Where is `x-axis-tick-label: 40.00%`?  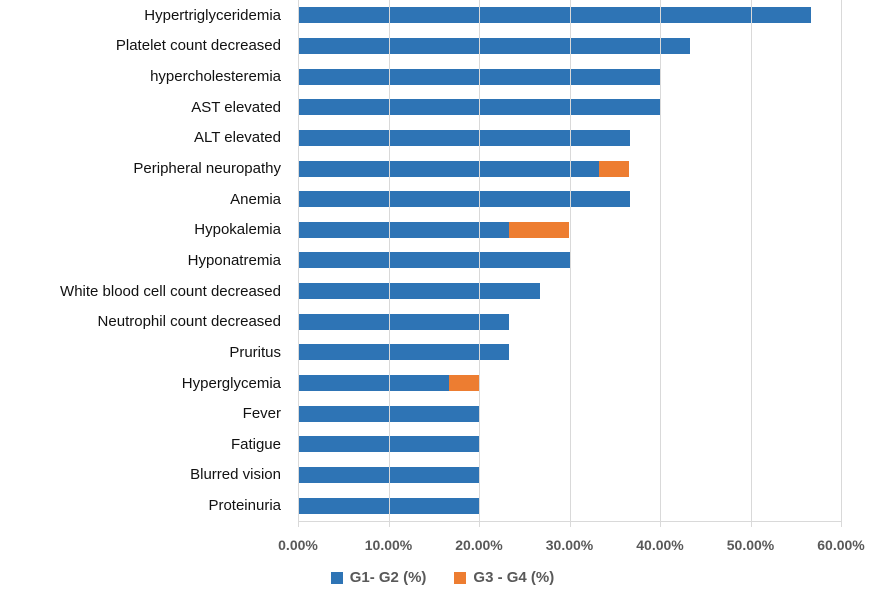
x-axis-tick-label: 40.00% is located at coordinates (660, 545).